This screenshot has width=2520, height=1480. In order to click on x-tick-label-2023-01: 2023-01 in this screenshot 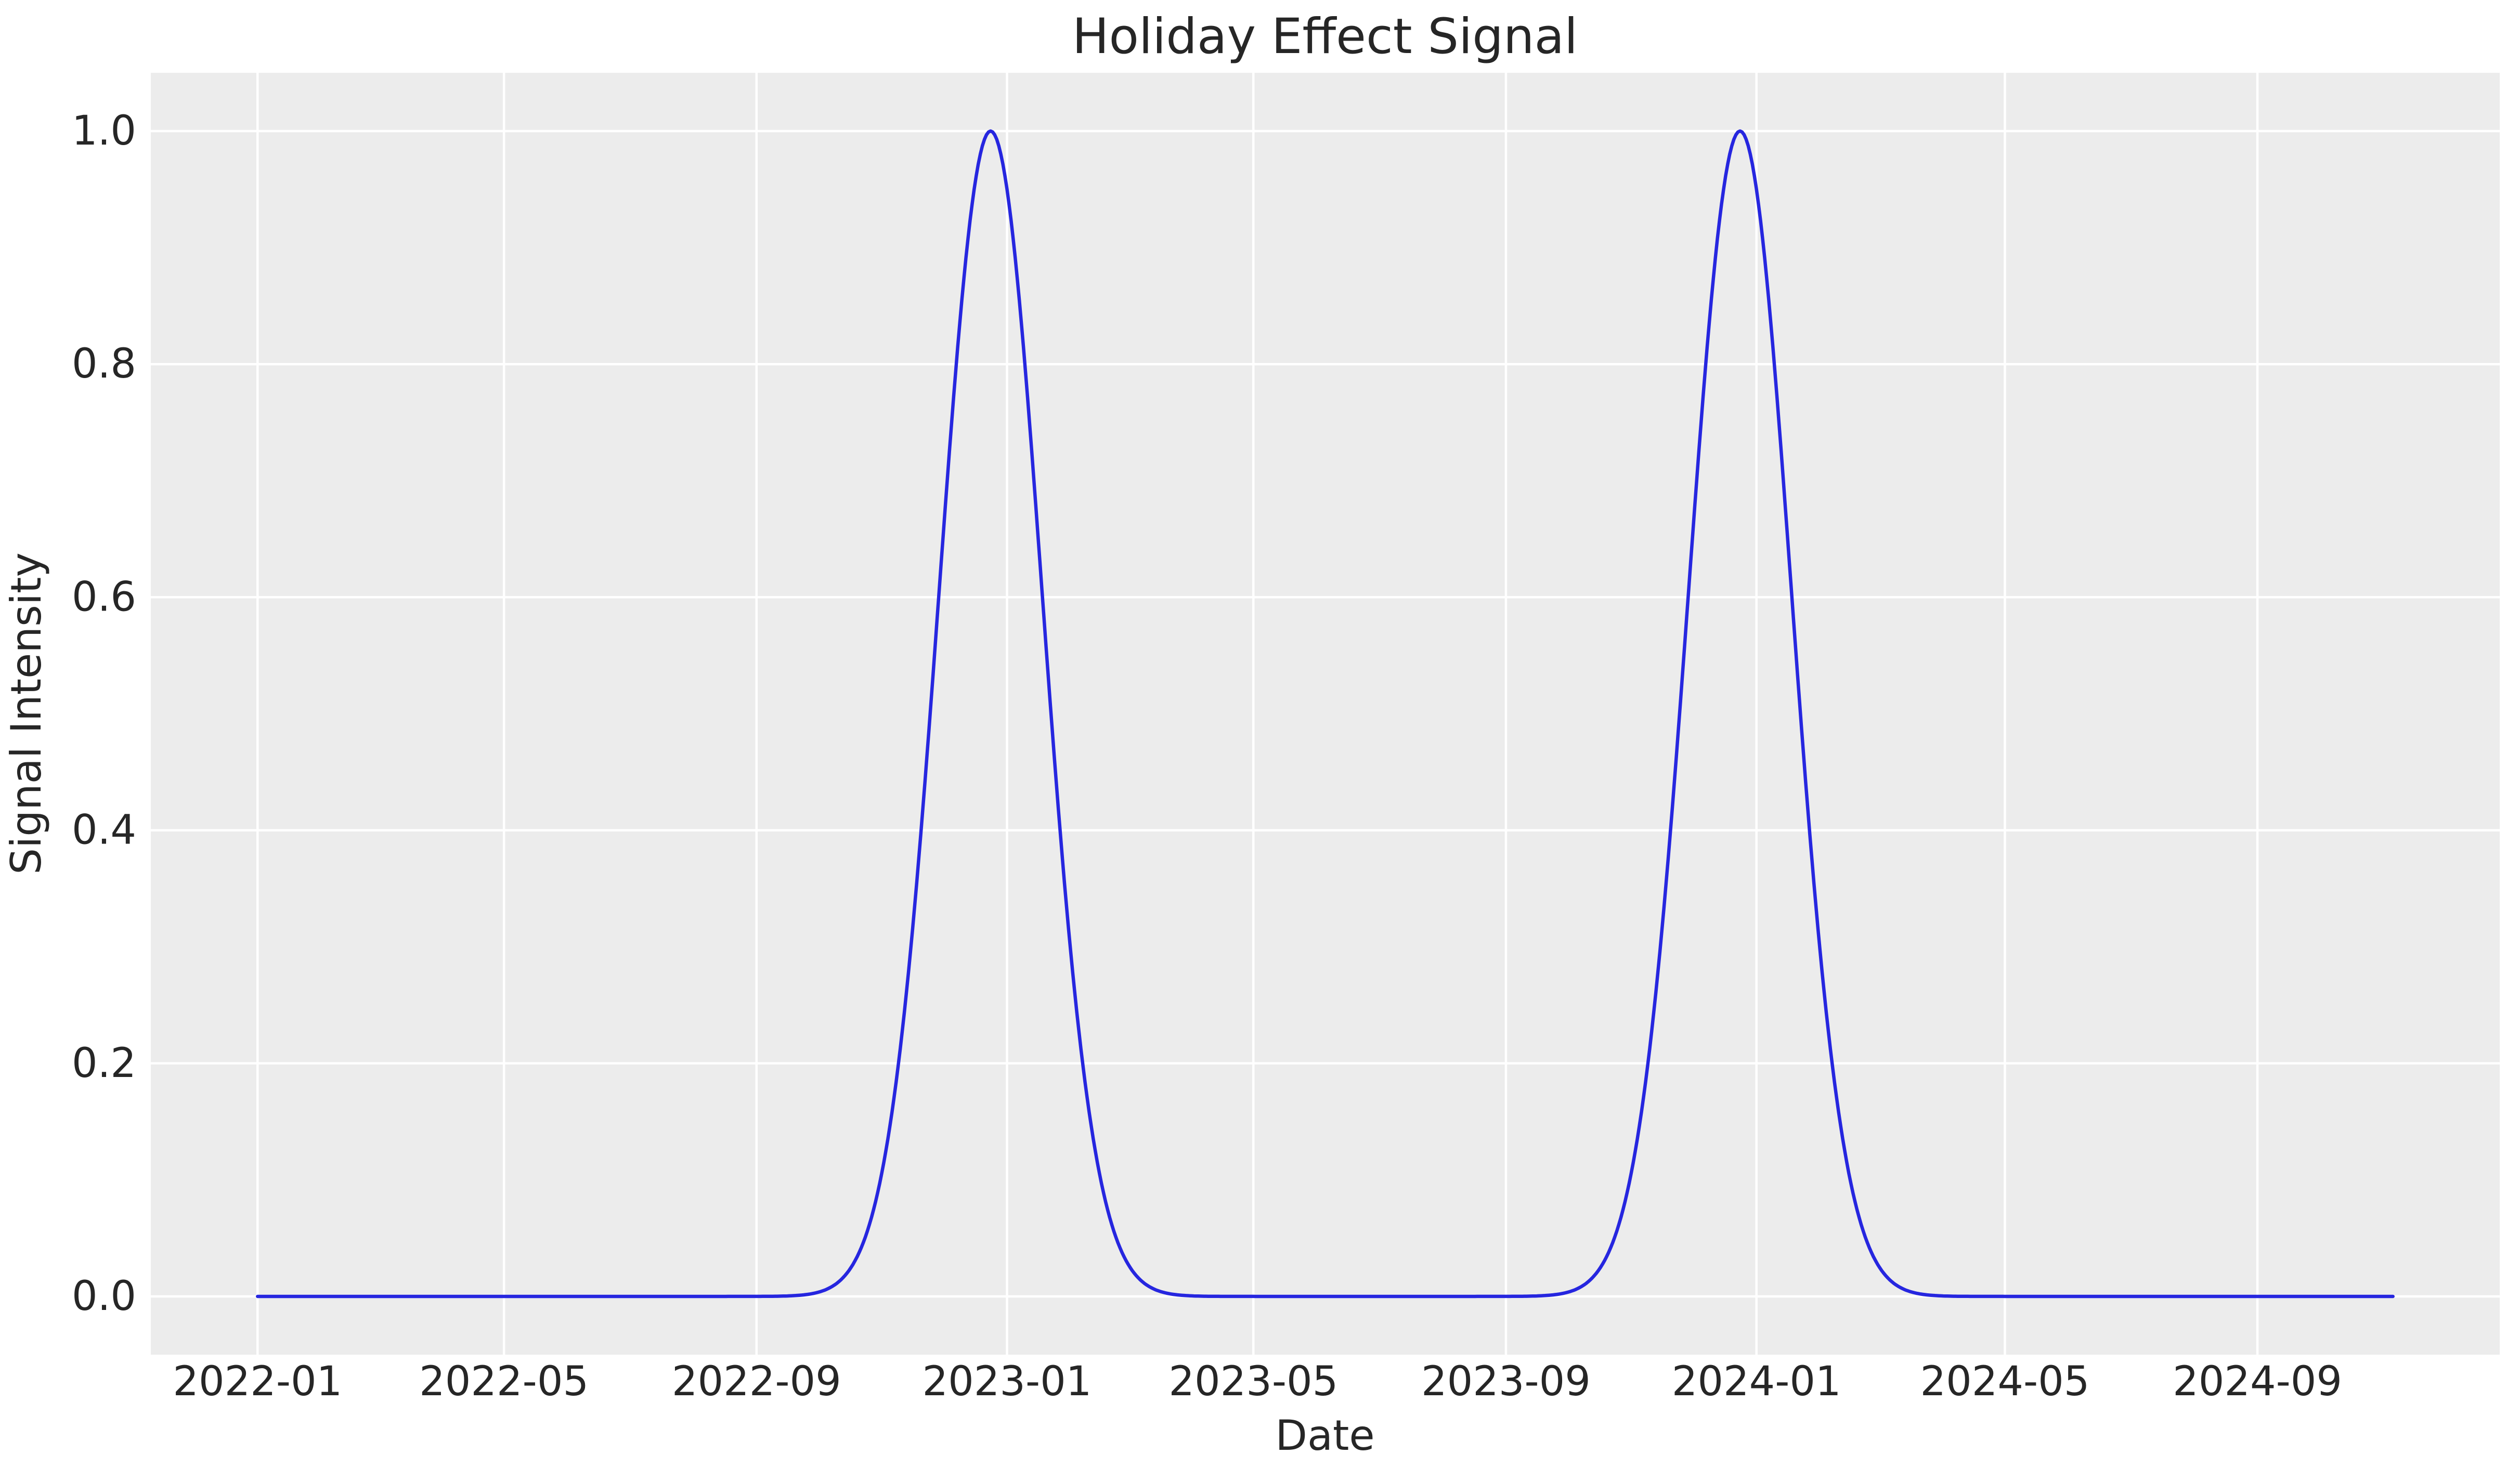, I will do `click(1007, 1381)`.